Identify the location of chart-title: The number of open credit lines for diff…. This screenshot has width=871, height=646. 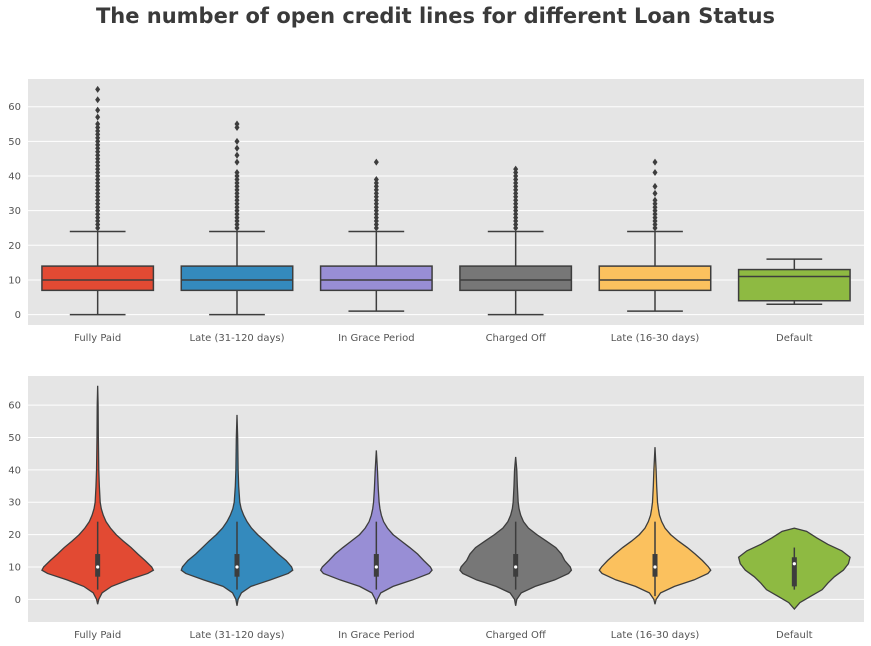
(435, 16).